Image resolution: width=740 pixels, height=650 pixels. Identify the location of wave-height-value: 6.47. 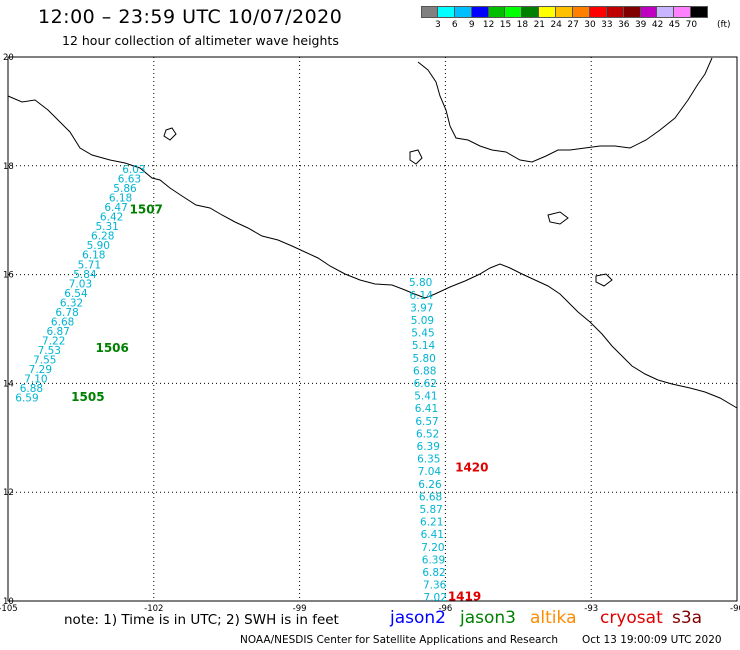
(115, 208).